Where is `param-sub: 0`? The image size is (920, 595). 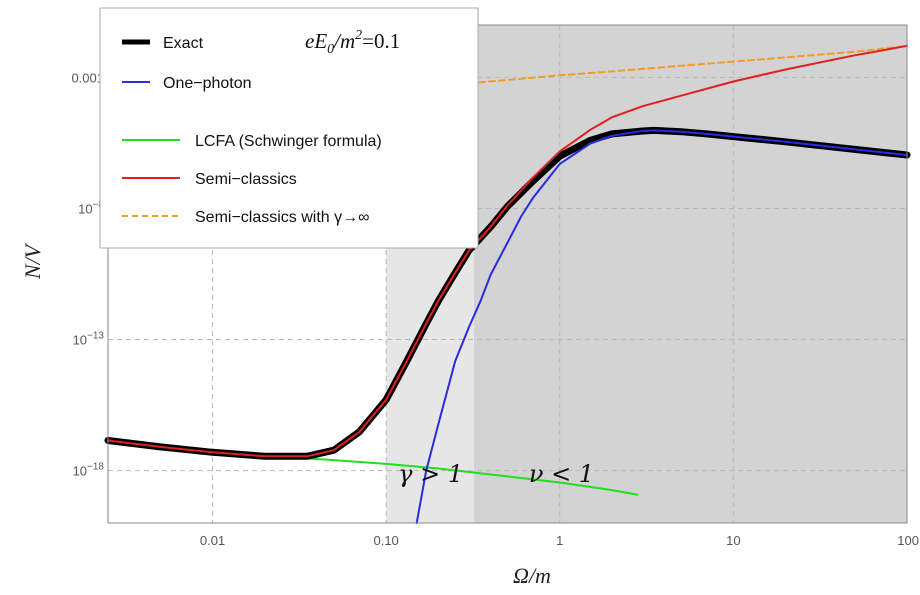
param-sub: 0 is located at coordinates (330, 49).